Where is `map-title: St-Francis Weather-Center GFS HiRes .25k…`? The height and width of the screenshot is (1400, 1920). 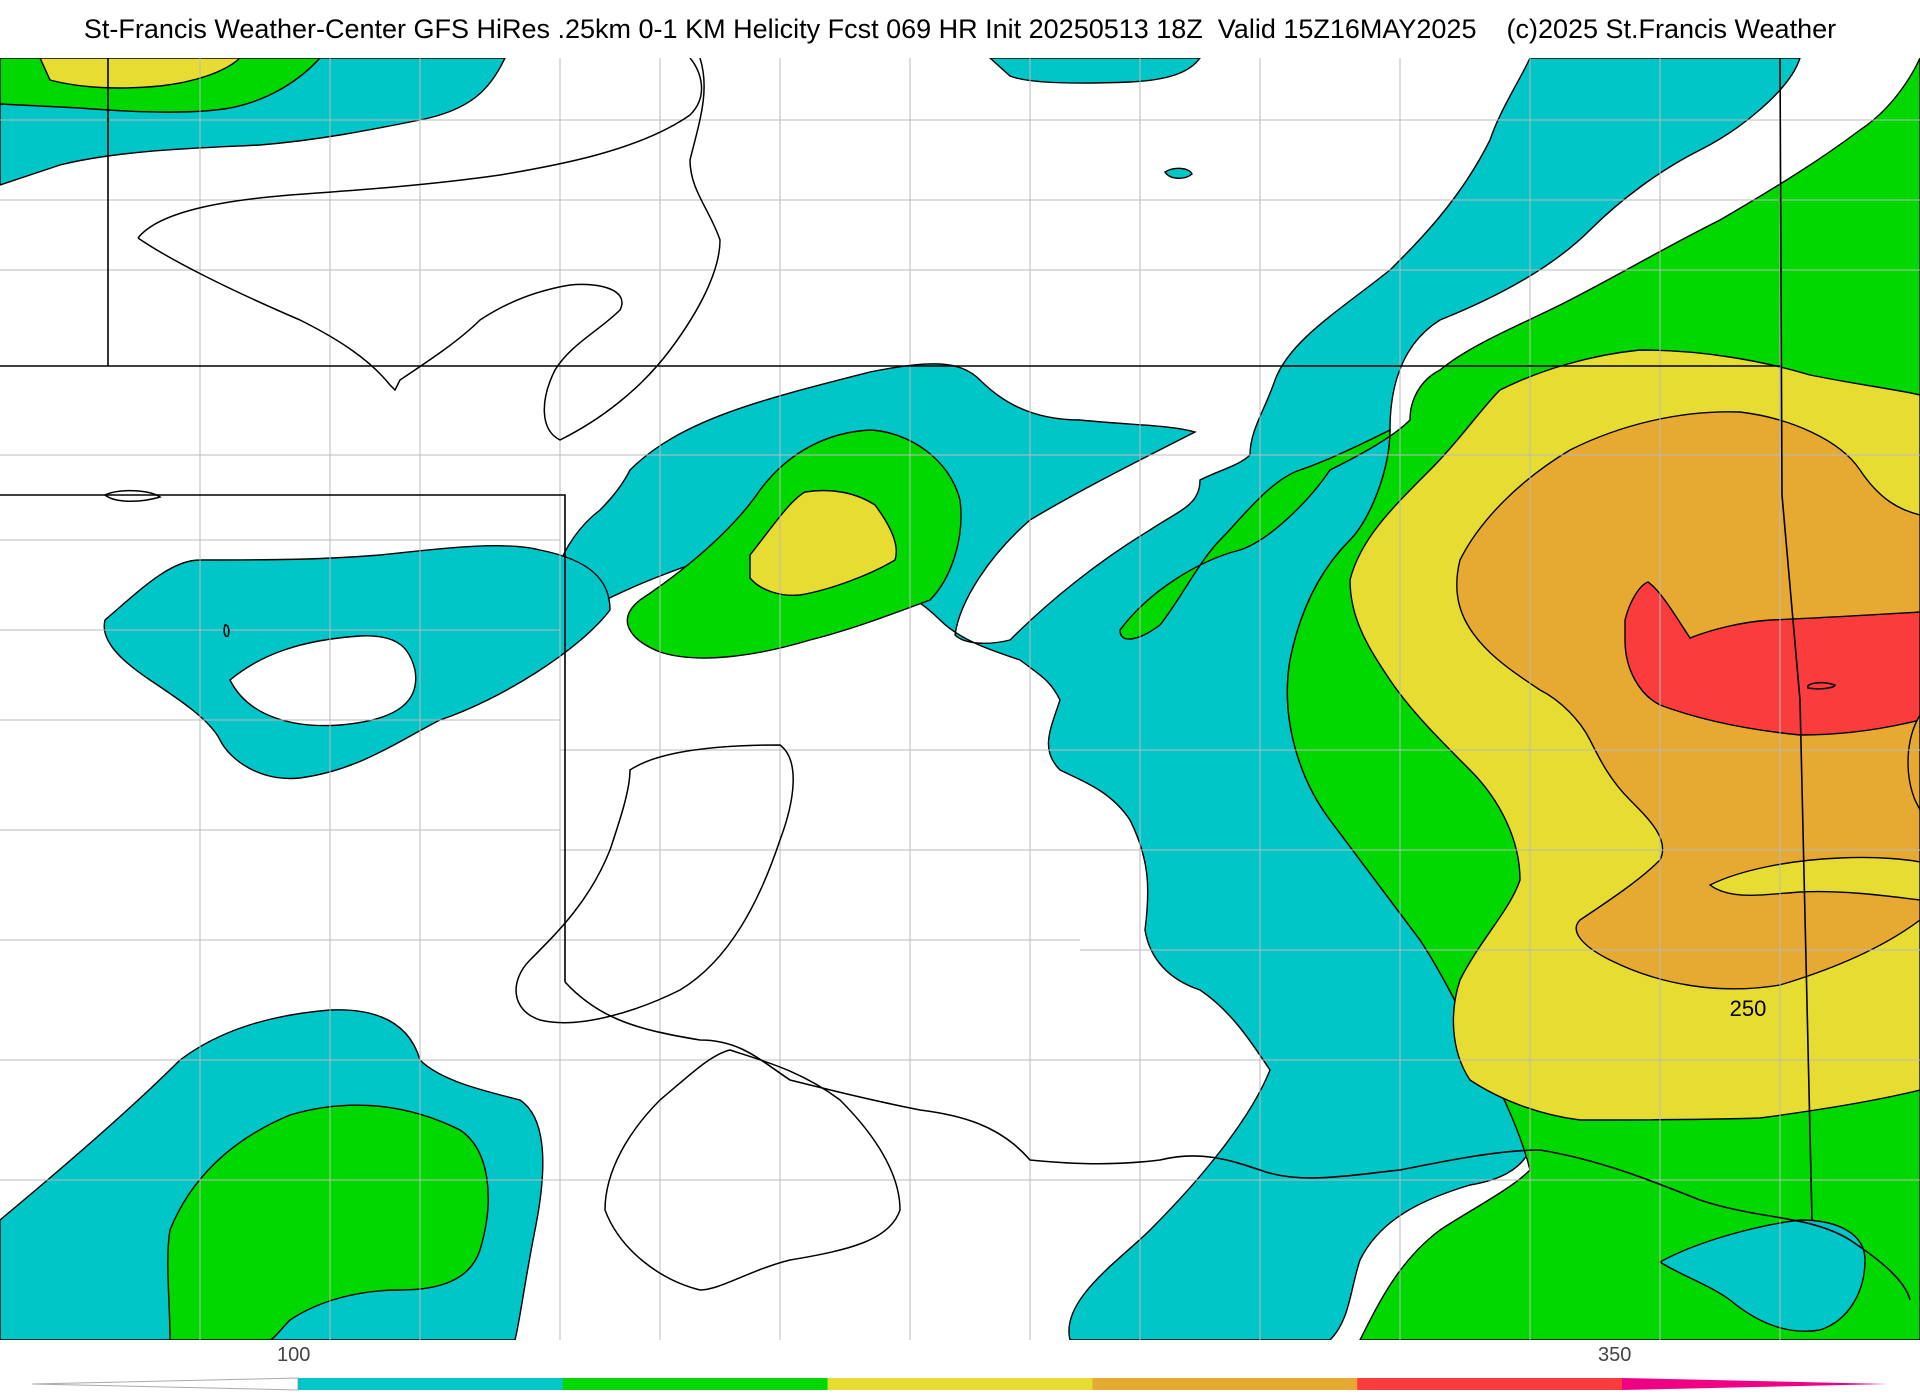 map-title: St-Francis Weather-Center GFS HiRes .25k… is located at coordinates (960, 29).